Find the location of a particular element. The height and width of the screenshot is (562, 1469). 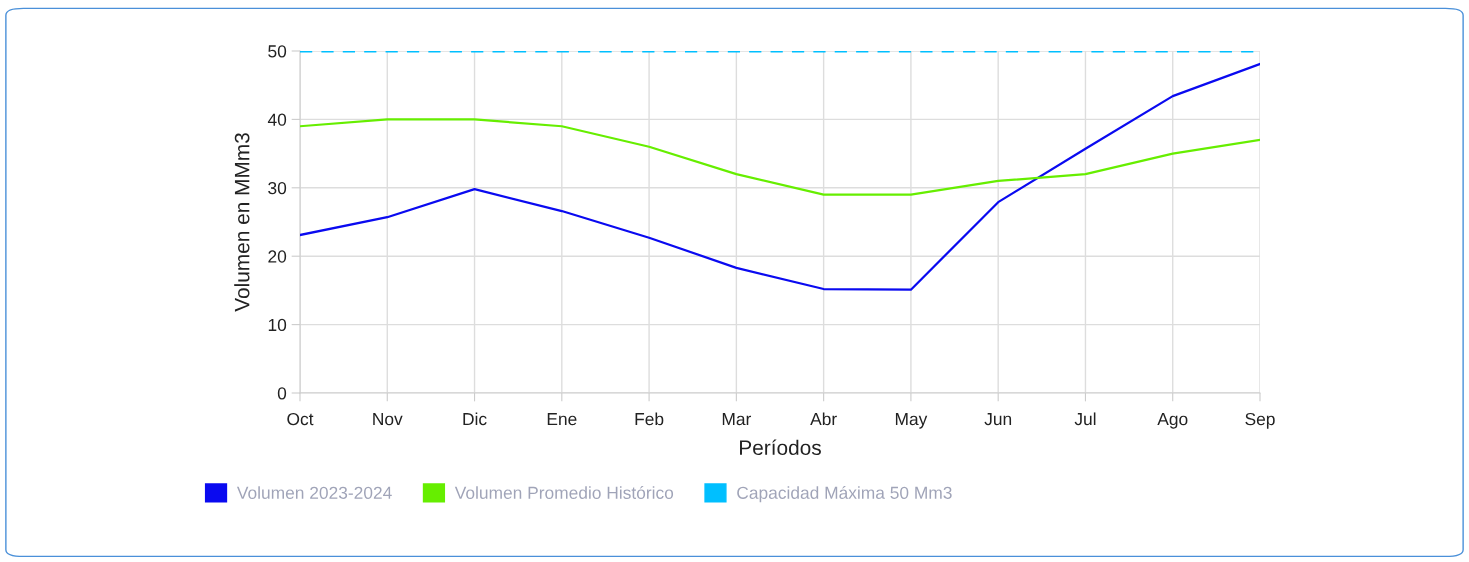

y-tick-label: 50 is located at coordinates (277, 51).